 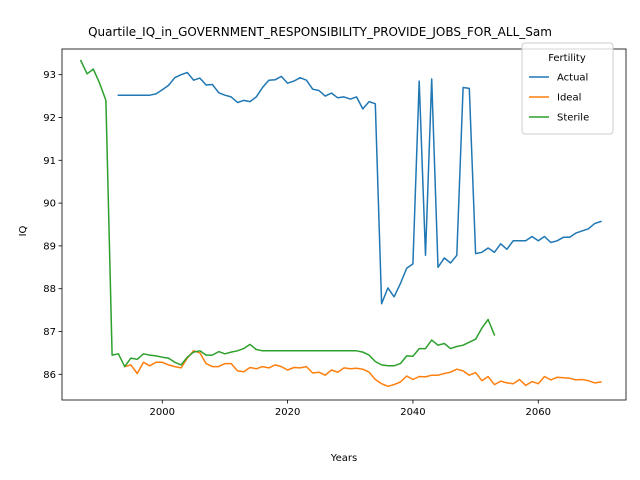 What do you see at coordinates (49, 246) in the screenshot?
I see `y-tick-label: 89` at bounding box center [49, 246].